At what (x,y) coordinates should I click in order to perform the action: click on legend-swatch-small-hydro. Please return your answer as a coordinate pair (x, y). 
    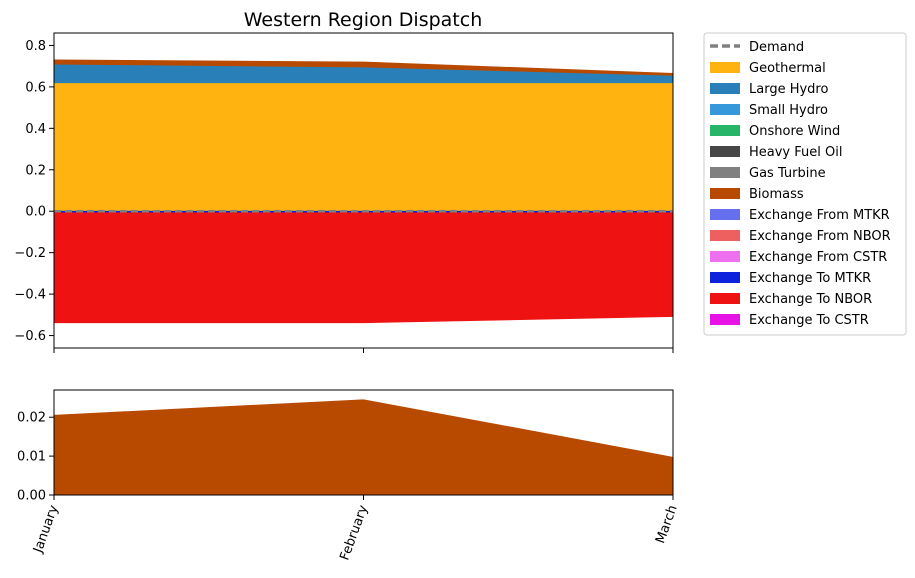
    Looking at the image, I should click on (725, 109).